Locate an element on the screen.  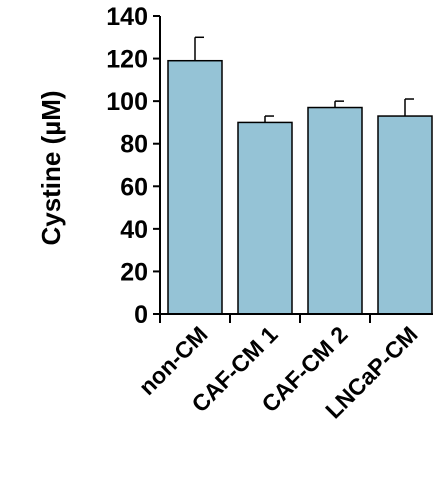
y-axis: 0 20 40 60 80 100 120 140 is located at coordinates (133, 166).